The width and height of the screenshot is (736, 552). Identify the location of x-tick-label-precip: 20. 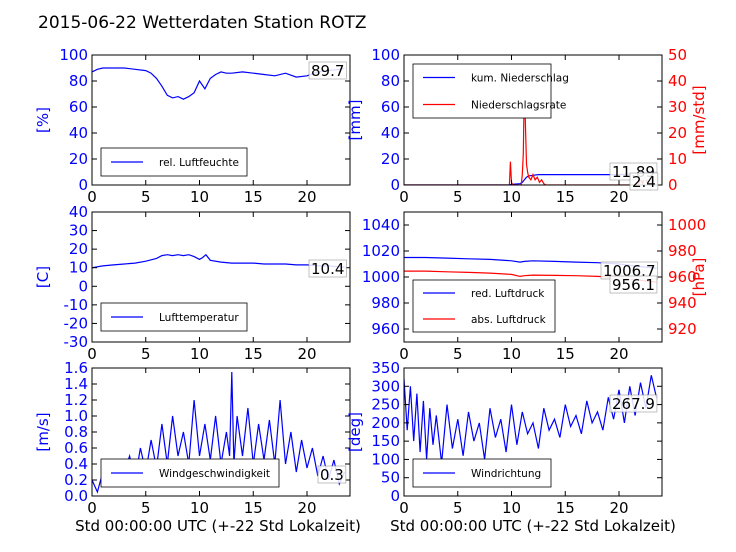
(618, 197).